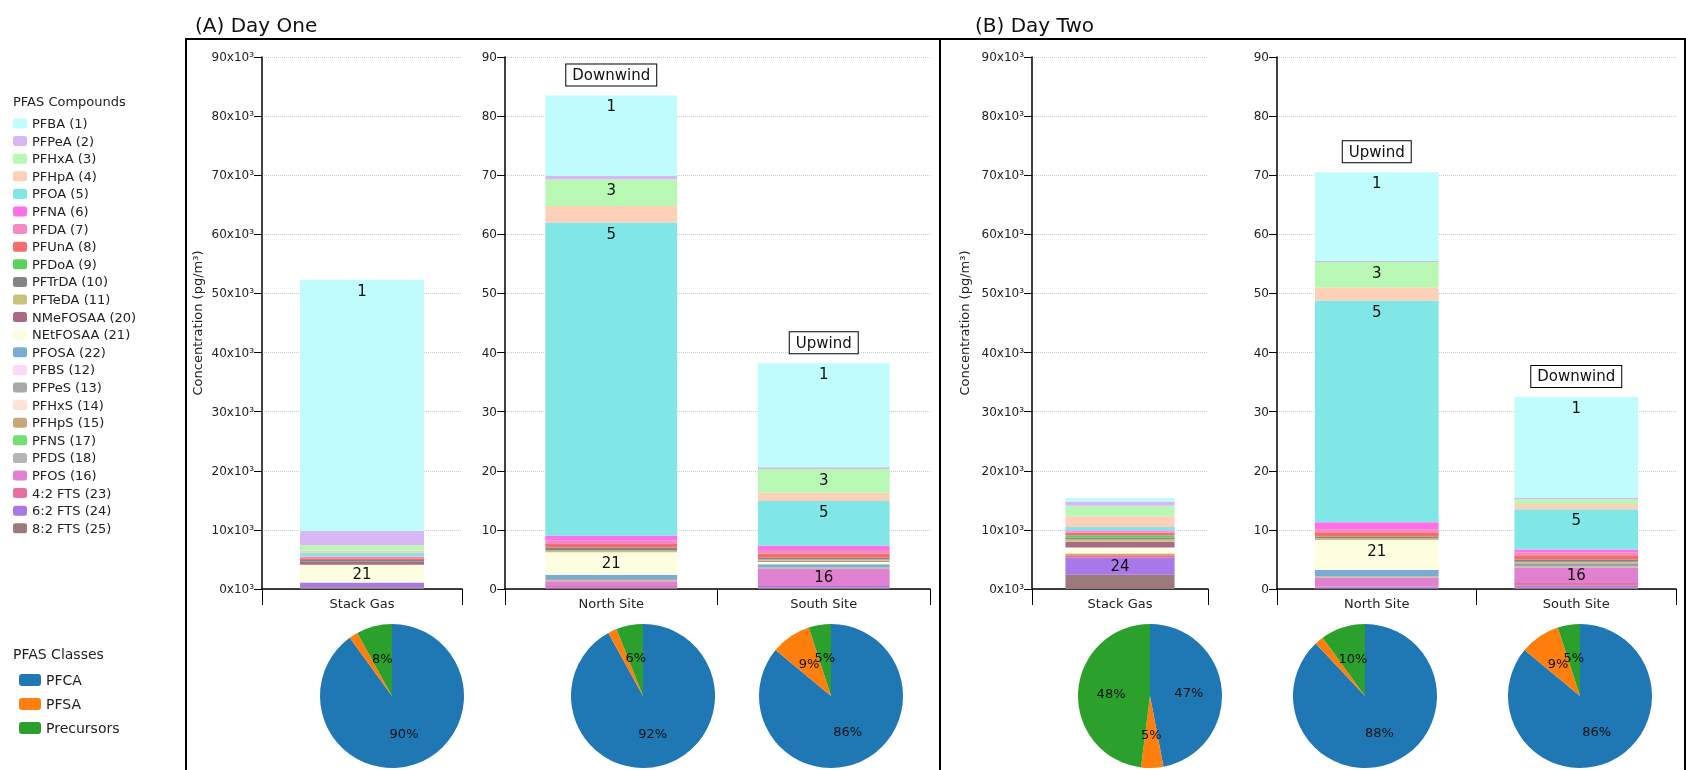 This screenshot has height=770, width=1686. I want to click on chart-title: (A) Day One, so click(256, 25).